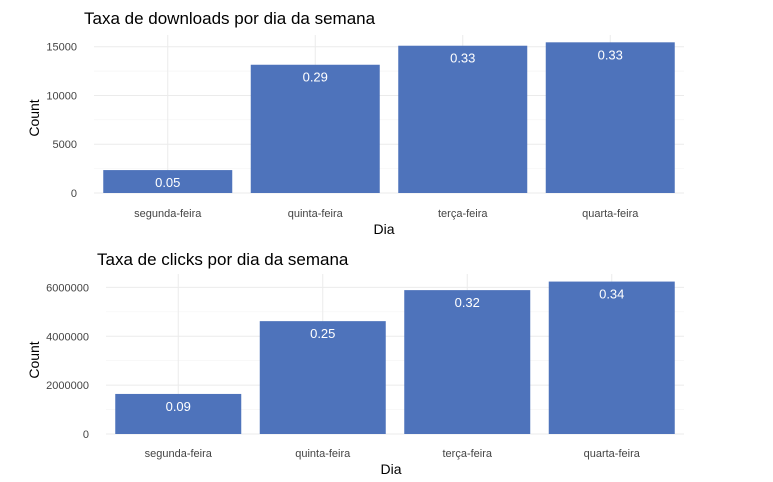 The height and width of the screenshot is (482, 773). I want to click on bar-data-label: 0.34, so click(611, 294).